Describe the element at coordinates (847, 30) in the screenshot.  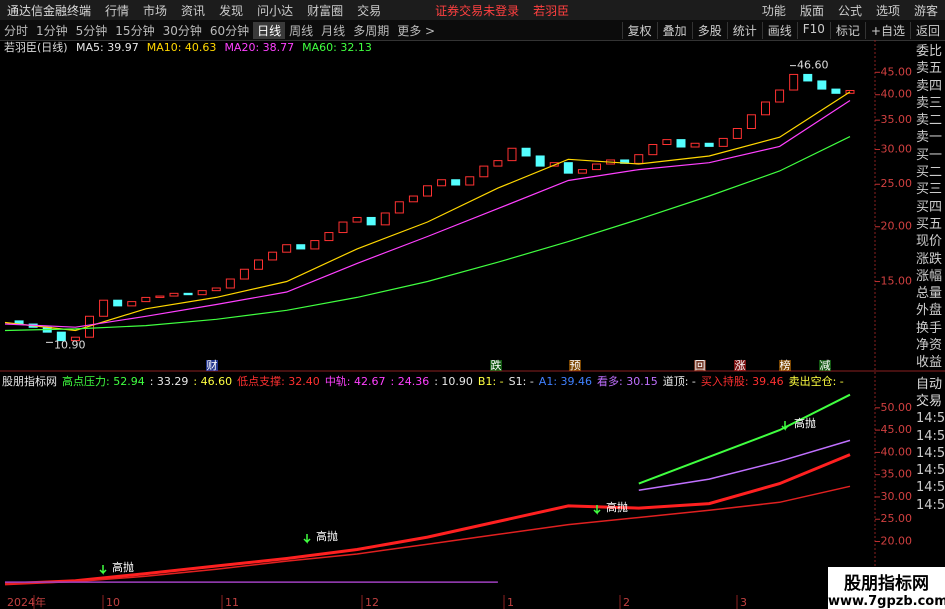
I see `tool-button: 标记` at that location.